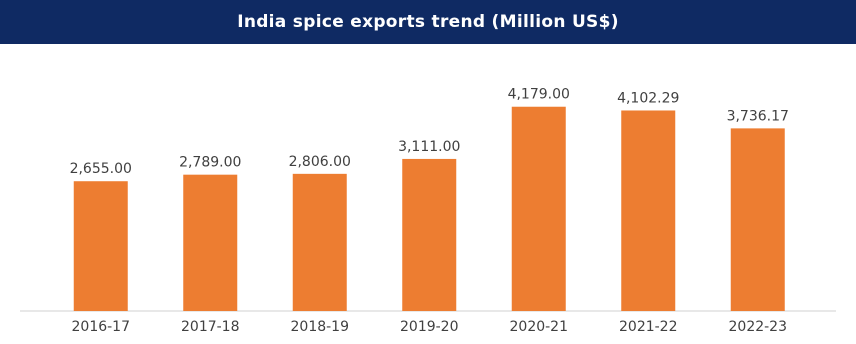 The height and width of the screenshot is (344, 856). I want to click on chart-title: India spice exports trend (Million US$), so click(428, 22).